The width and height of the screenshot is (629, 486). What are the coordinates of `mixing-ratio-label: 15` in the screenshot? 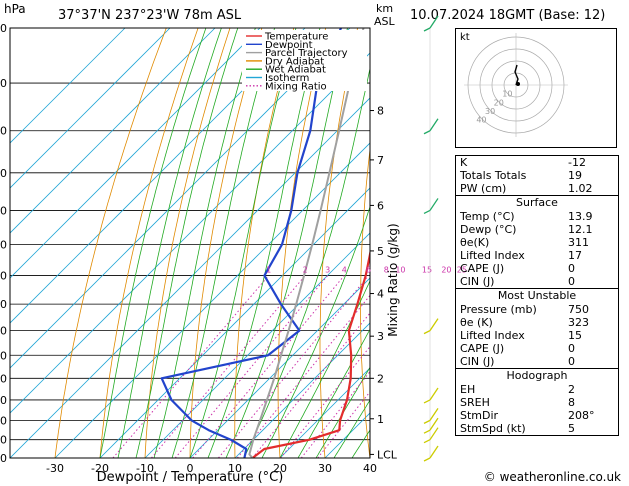 It's located at (427, 270).